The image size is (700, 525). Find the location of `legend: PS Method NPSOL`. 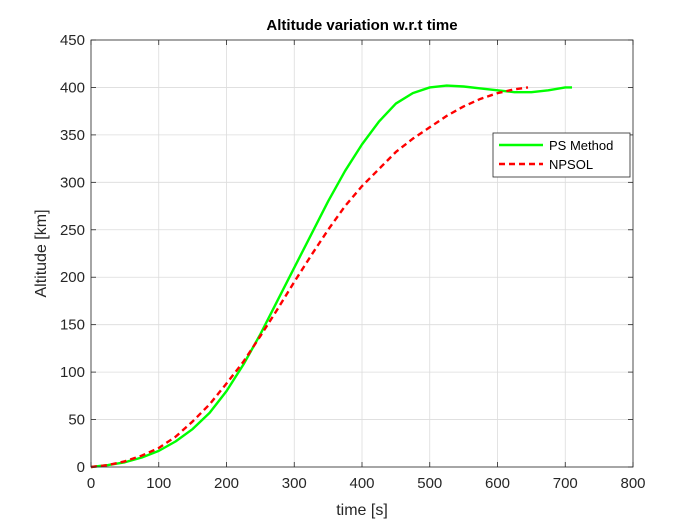

legend: PS Method NPSOL is located at coordinates (561, 155).